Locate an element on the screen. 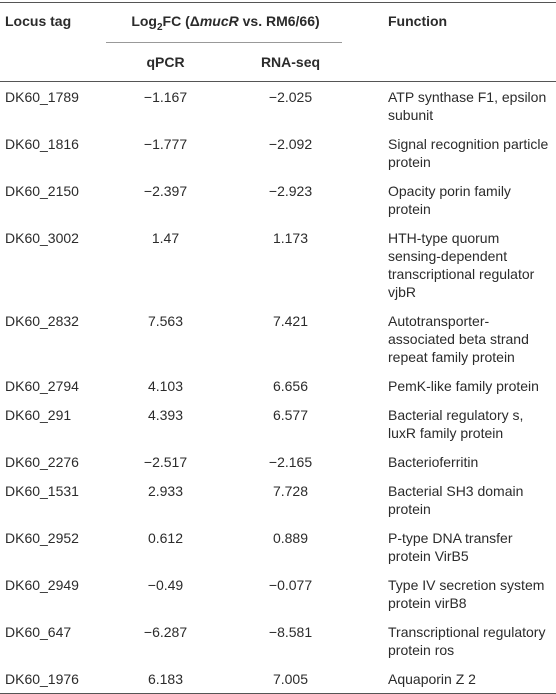 The image size is (556, 694). function: P-type DNA transfer protein VirB5 is located at coordinates (450, 546).